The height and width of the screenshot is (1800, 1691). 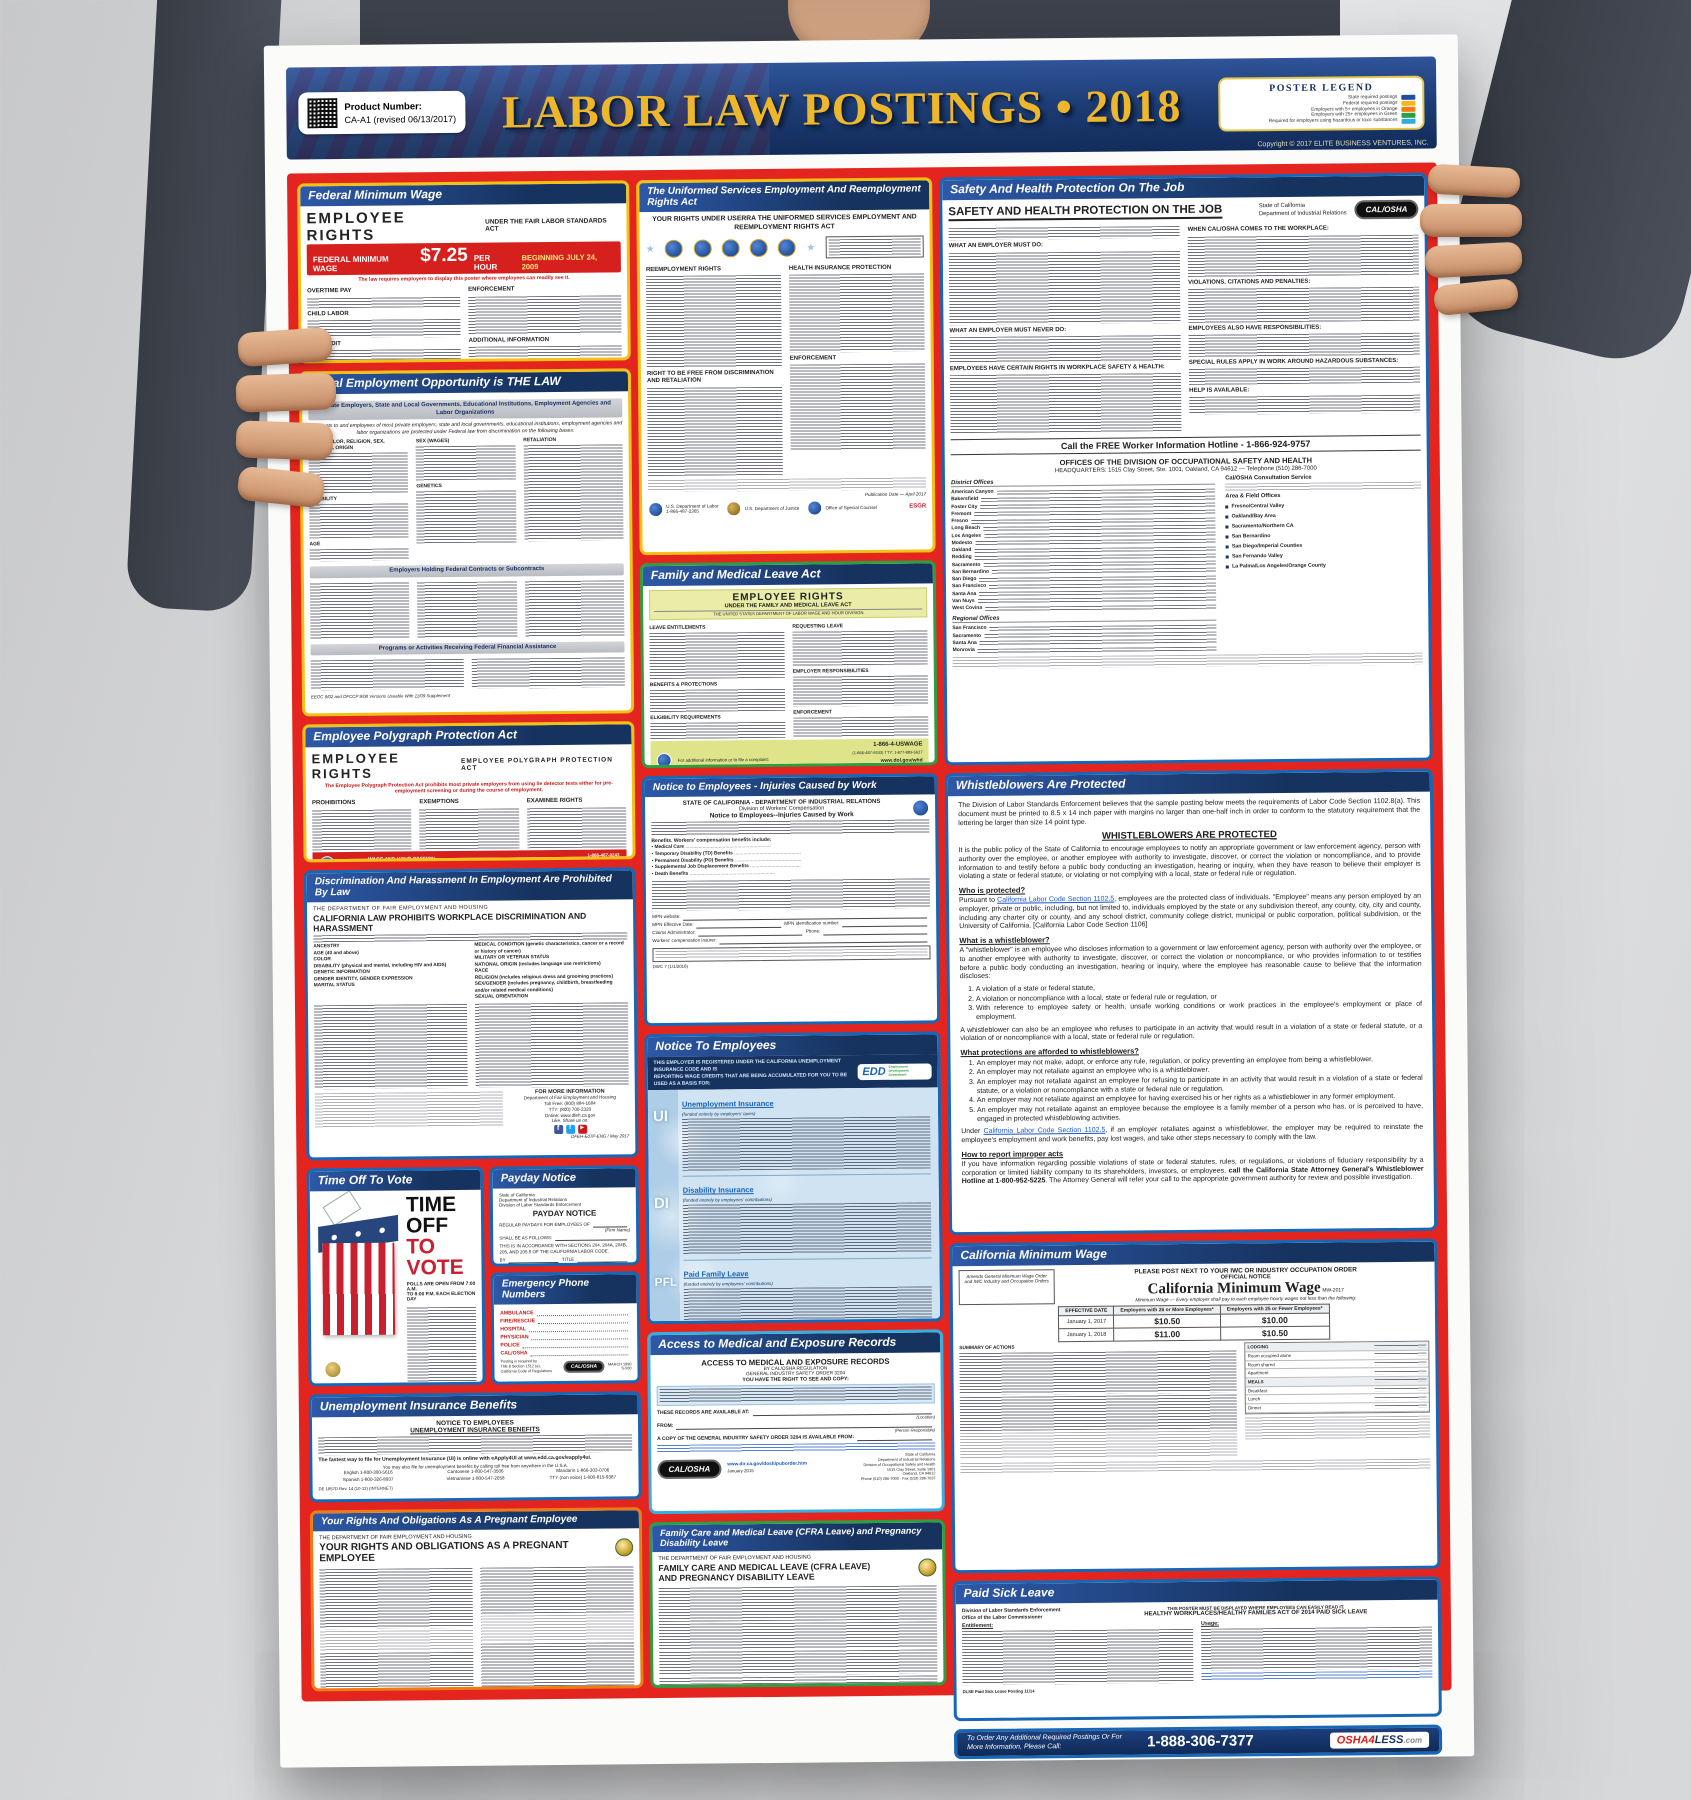 I want to click on agency-name: Office of Special Counsel, so click(x=851, y=507).